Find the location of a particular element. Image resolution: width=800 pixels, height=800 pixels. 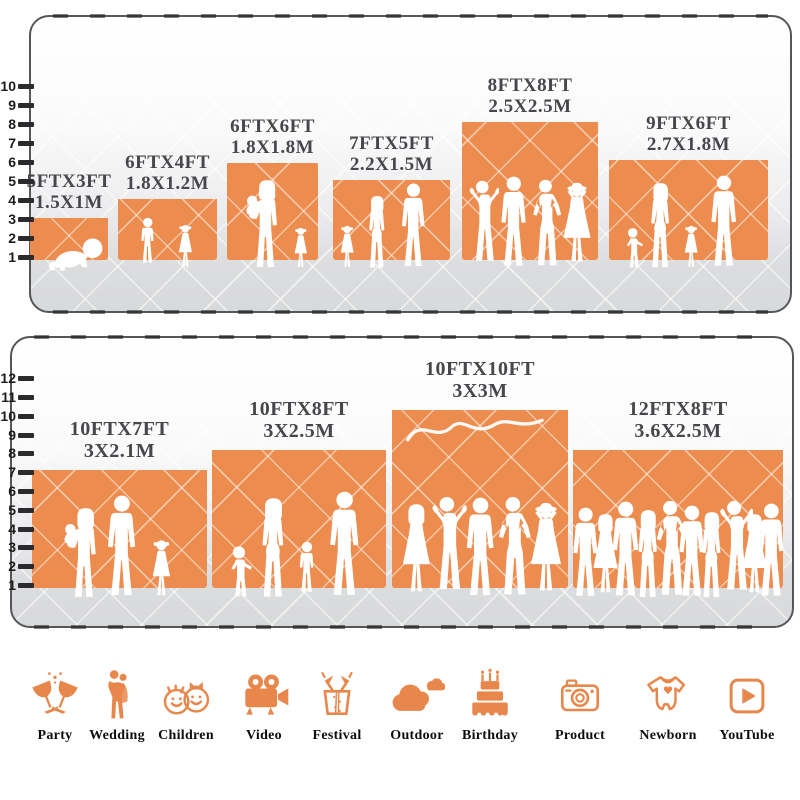

backdrop-size-ft: 10FTX8FT is located at coordinates (299, 409).